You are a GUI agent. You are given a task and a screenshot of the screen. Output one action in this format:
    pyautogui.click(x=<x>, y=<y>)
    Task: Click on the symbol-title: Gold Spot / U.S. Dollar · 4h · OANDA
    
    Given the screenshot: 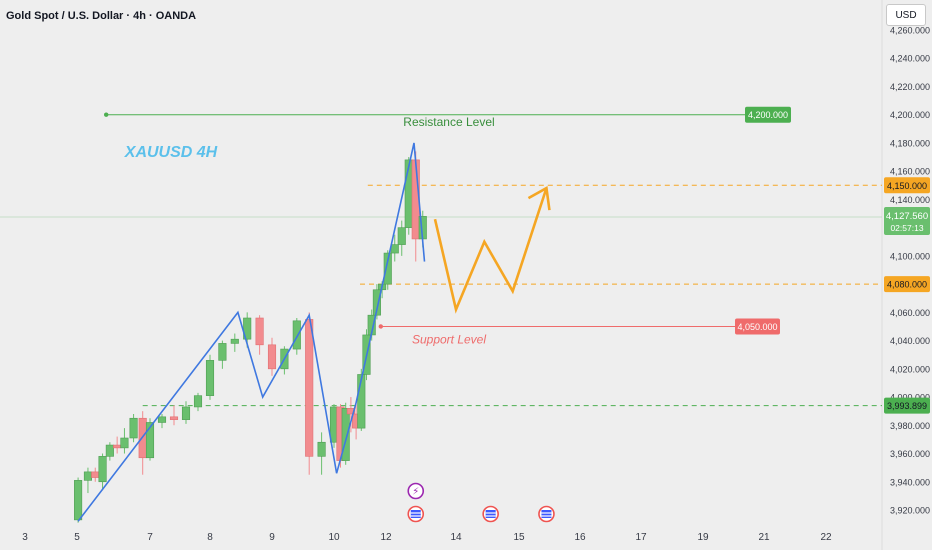 What is the action you would take?
    pyautogui.click(x=101, y=16)
    